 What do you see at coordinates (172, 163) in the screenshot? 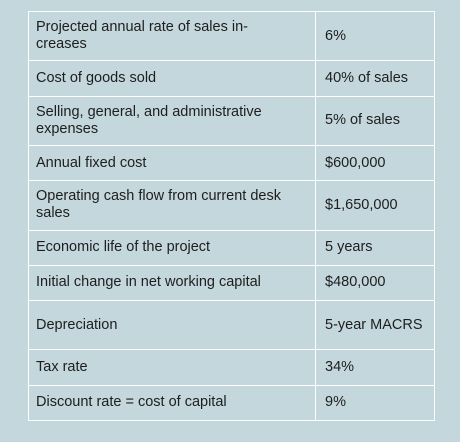
I see `row-label: Annual fixed cost` at bounding box center [172, 163].